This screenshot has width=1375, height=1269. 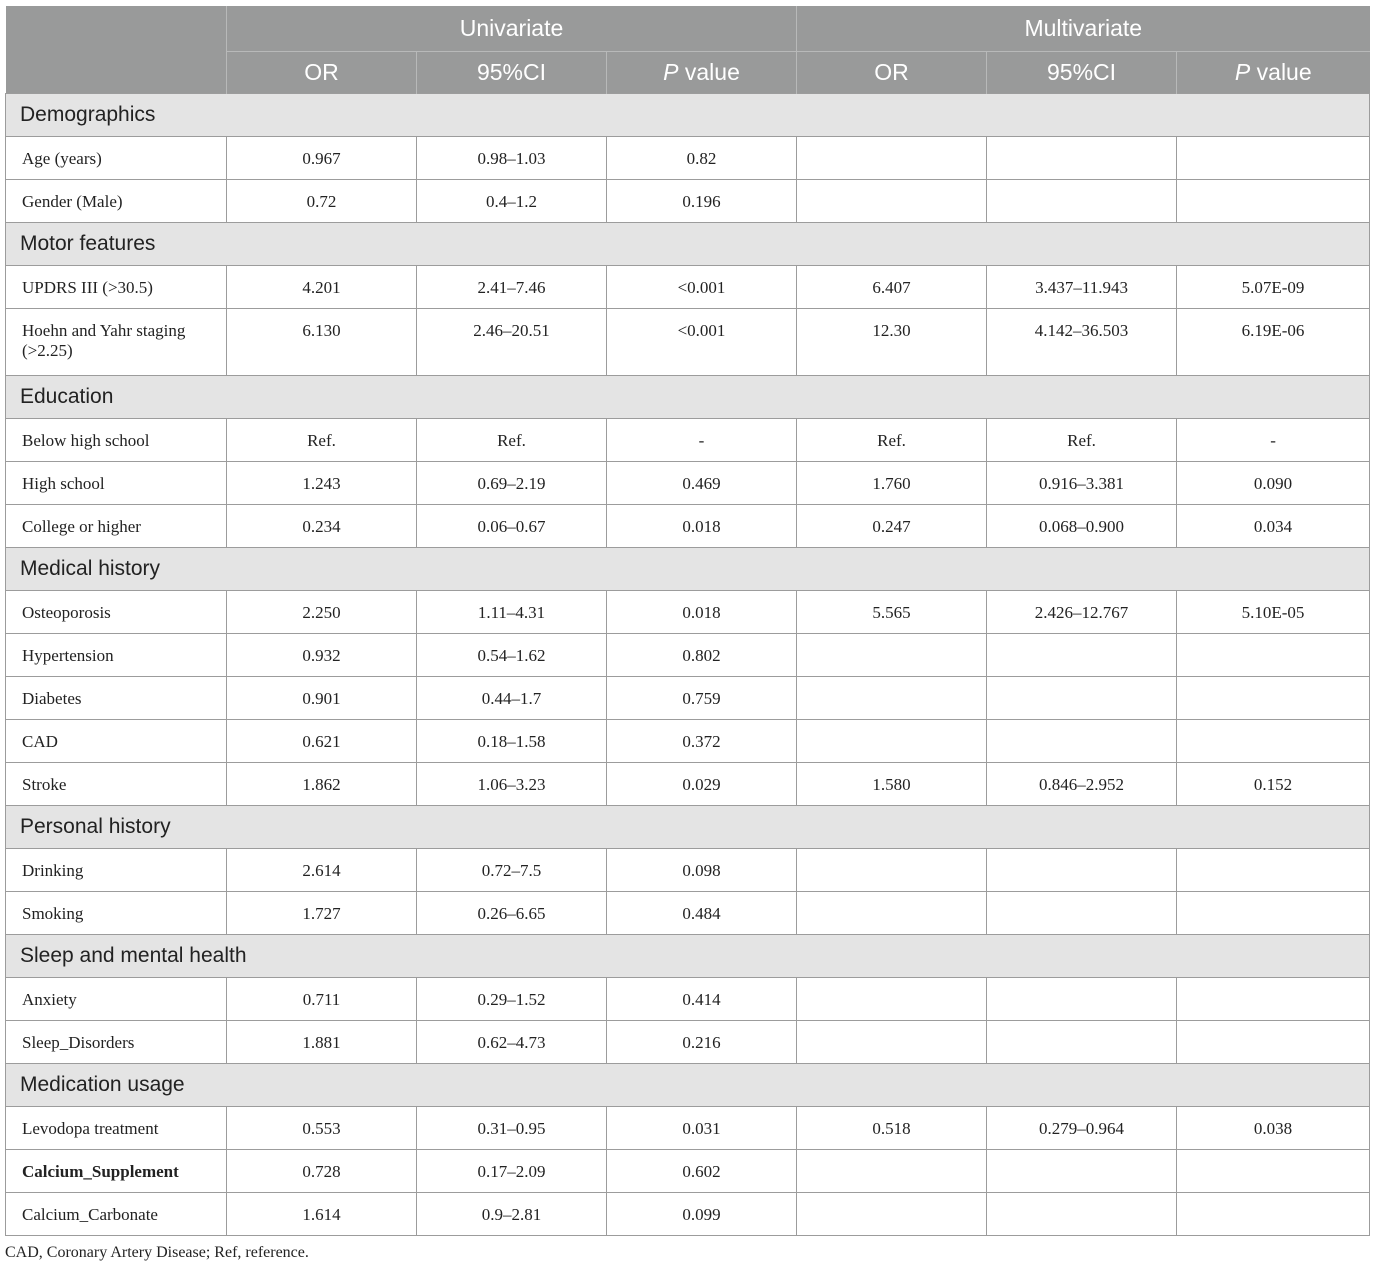 What do you see at coordinates (511, 200) in the screenshot?
I see `univariate-ci-cell: 0.4–1.2` at bounding box center [511, 200].